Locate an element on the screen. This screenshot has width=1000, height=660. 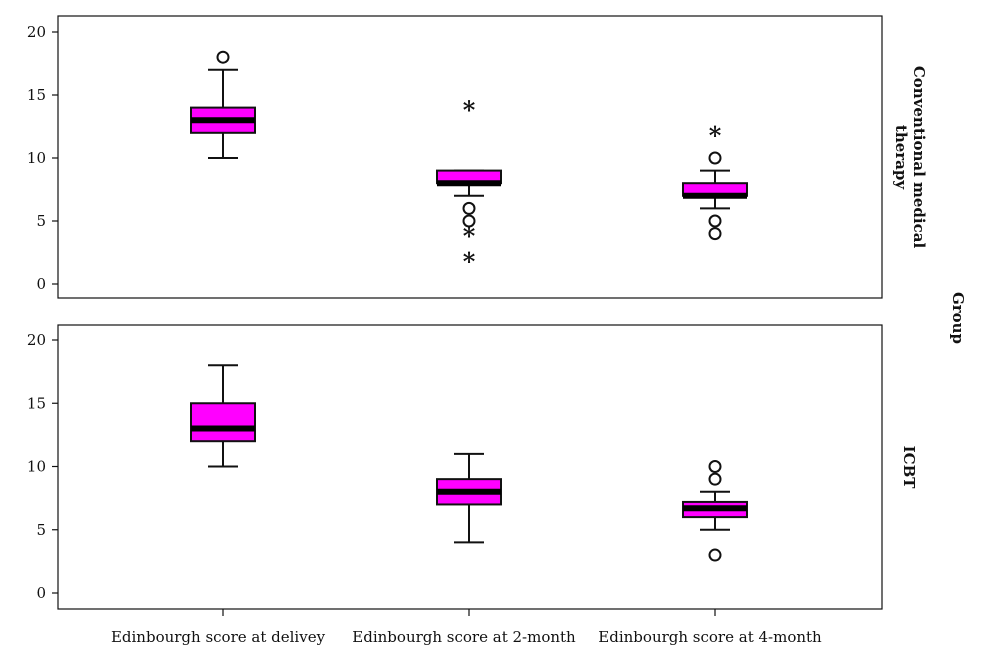
group-strip-title: Group is located at coordinates (958, 318).